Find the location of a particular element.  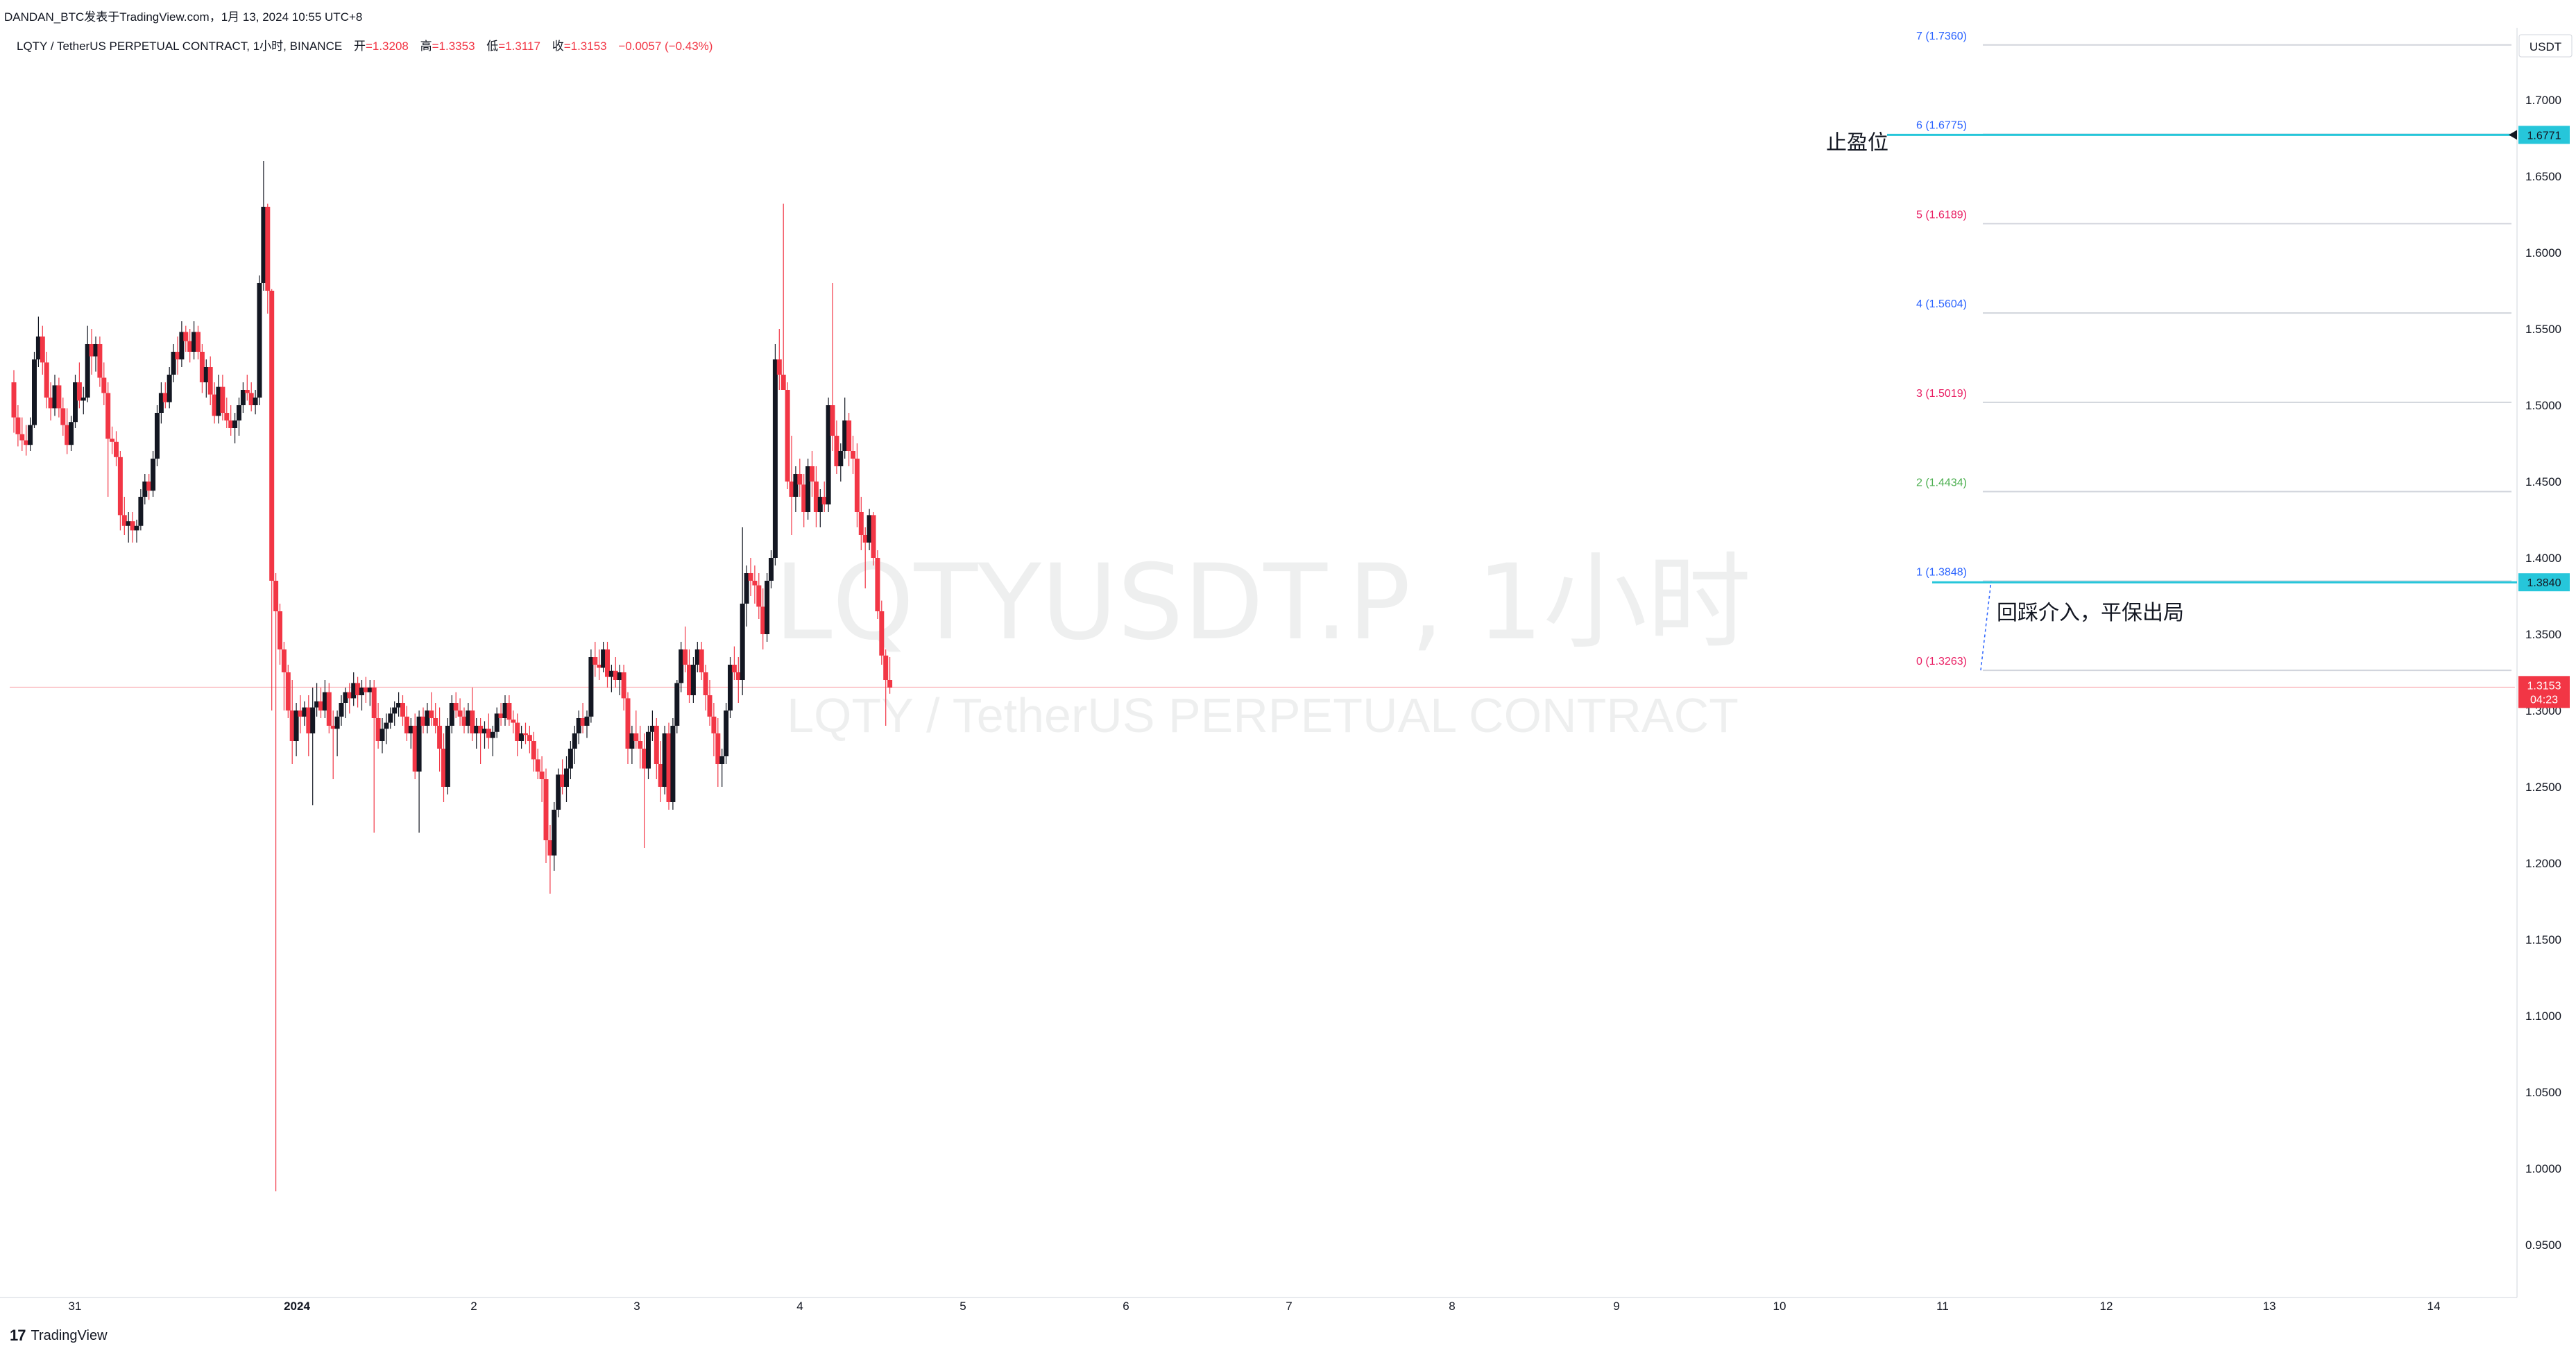

close-label: 收 is located at coordinates (558, 46).